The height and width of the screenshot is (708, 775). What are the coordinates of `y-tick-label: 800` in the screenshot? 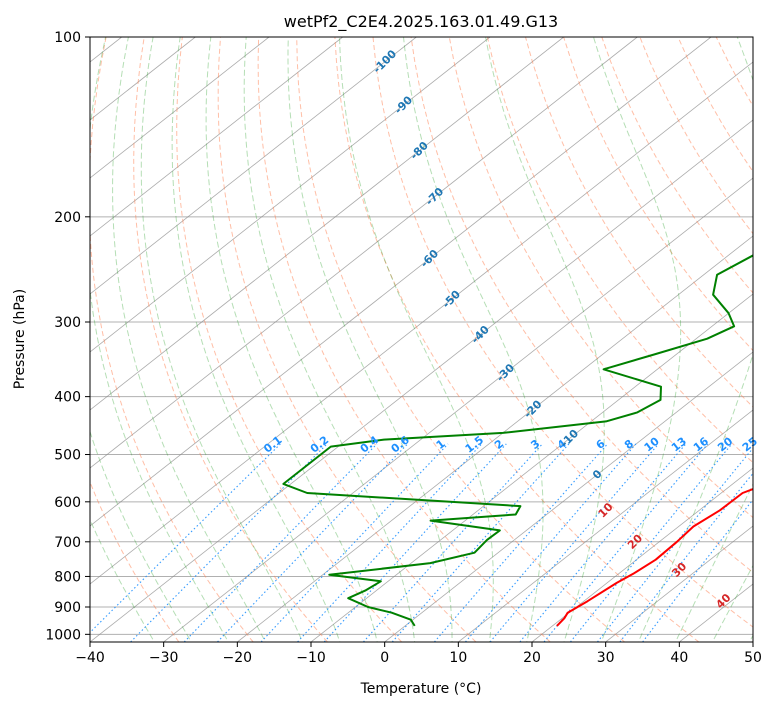 It's located at (67, 577).